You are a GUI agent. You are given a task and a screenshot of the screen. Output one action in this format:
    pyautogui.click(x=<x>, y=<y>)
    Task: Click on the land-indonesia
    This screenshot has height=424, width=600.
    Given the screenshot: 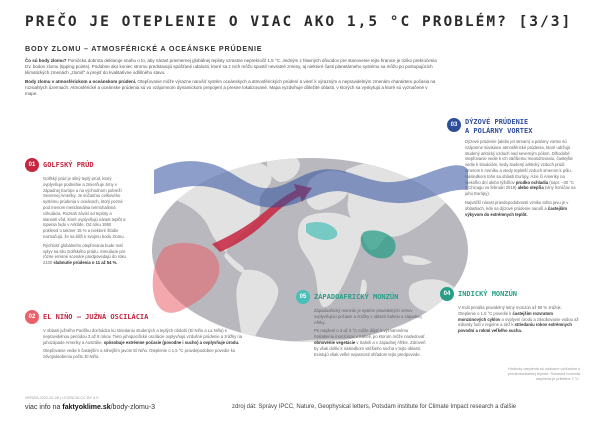 What is the action you would take?
    pyautogui.click(x=417, y=260)
    